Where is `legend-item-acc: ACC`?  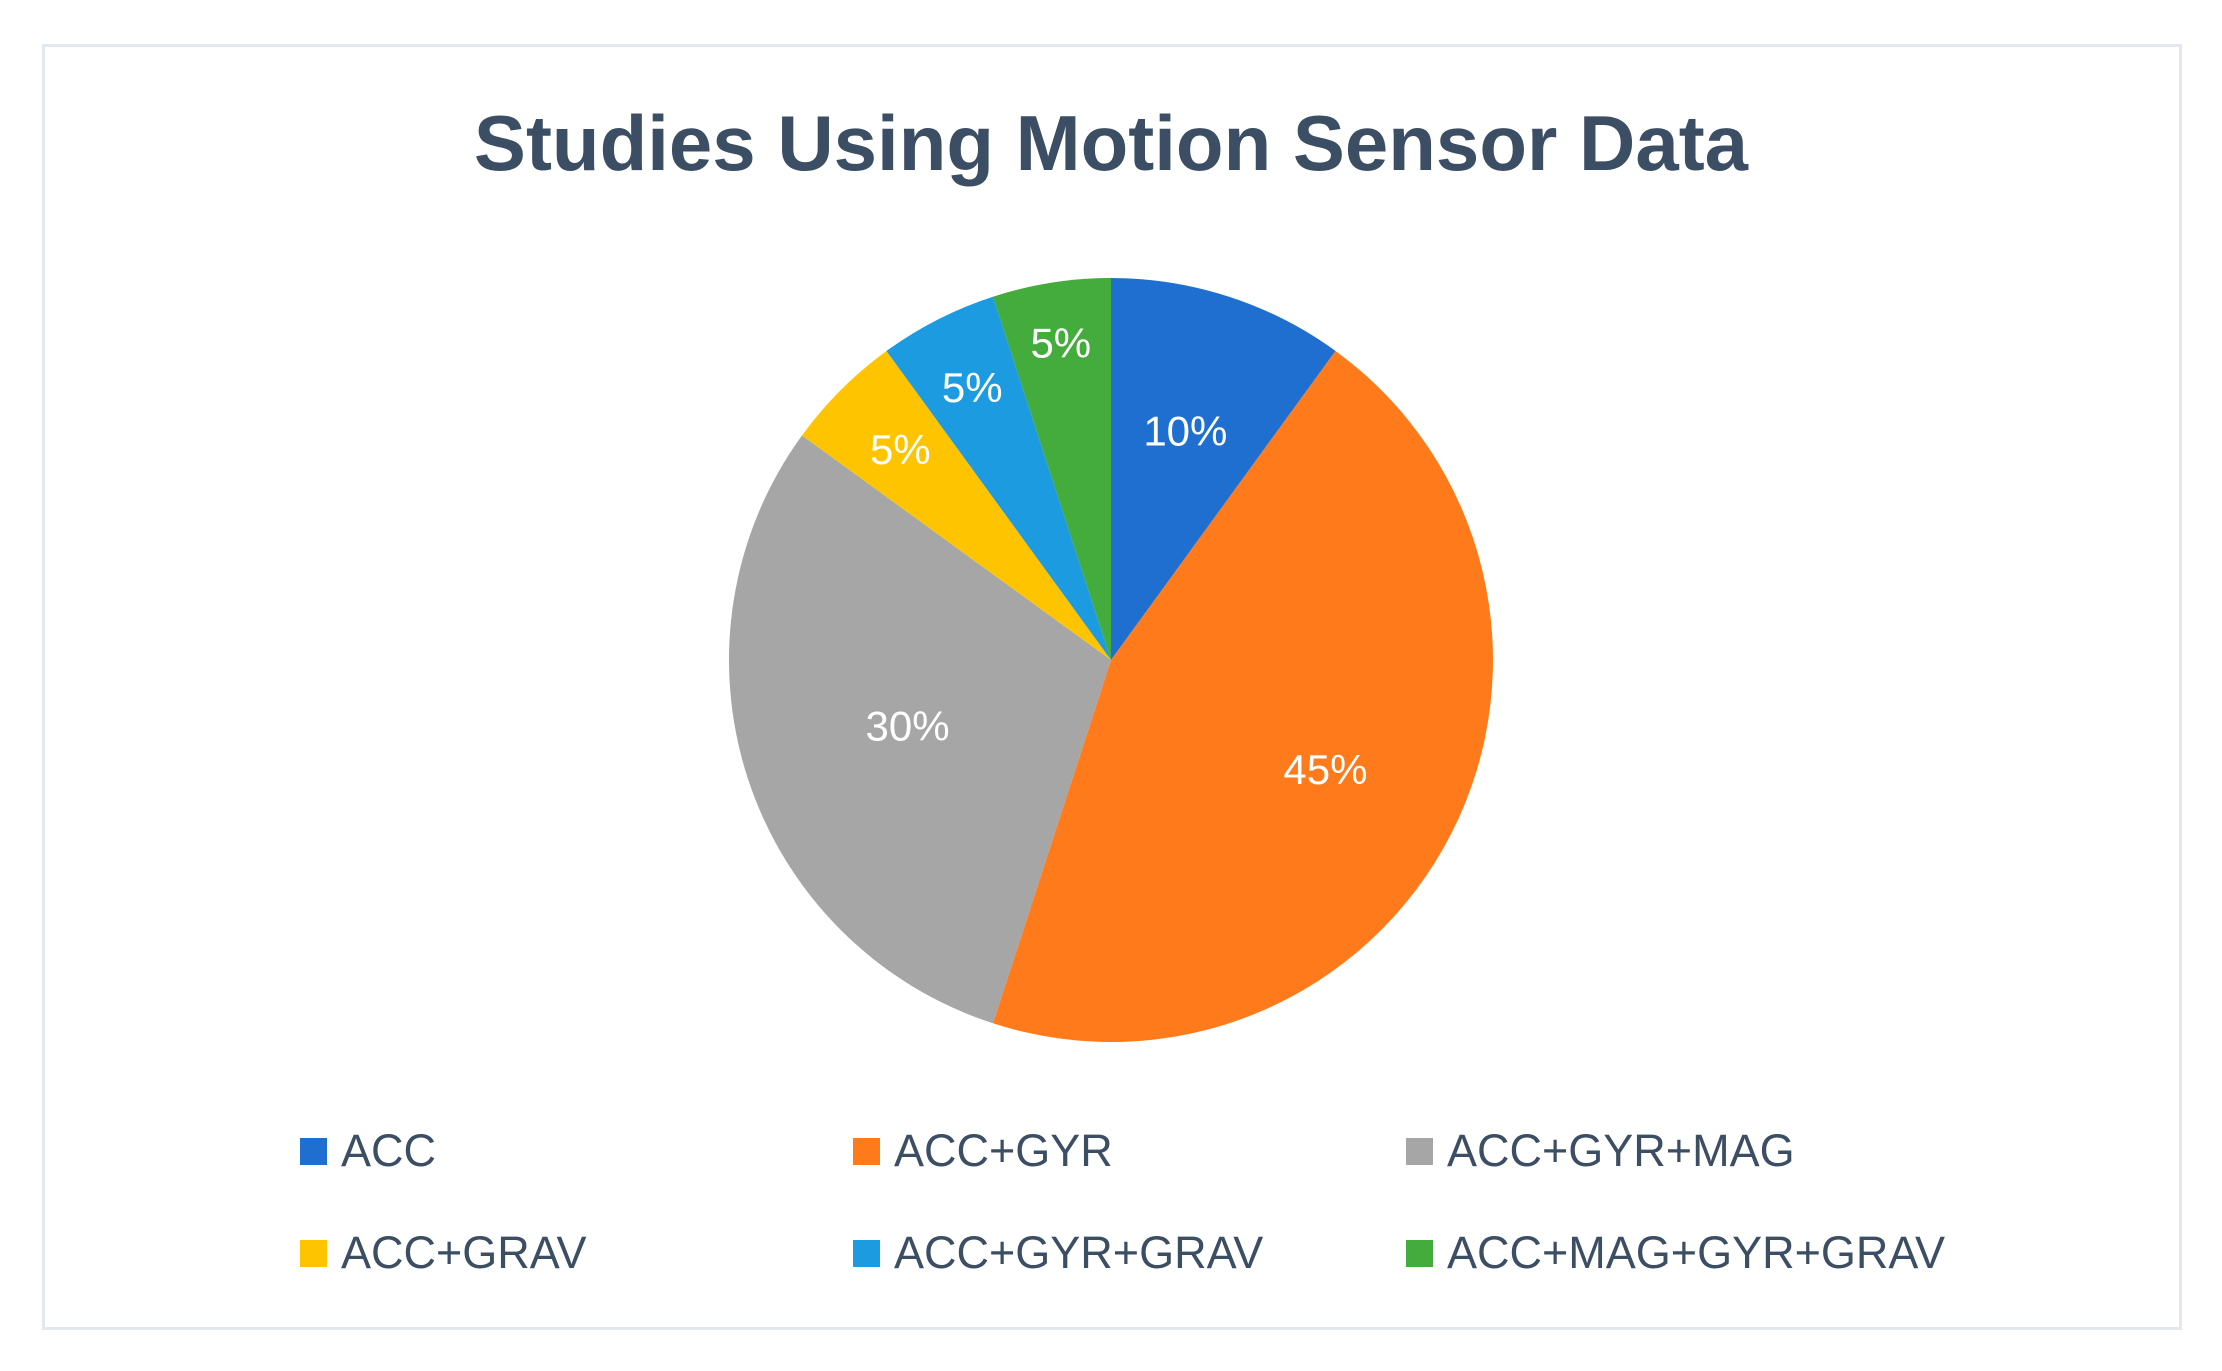
legend-item-acc: ACC is located at coordinates (576, 1151).